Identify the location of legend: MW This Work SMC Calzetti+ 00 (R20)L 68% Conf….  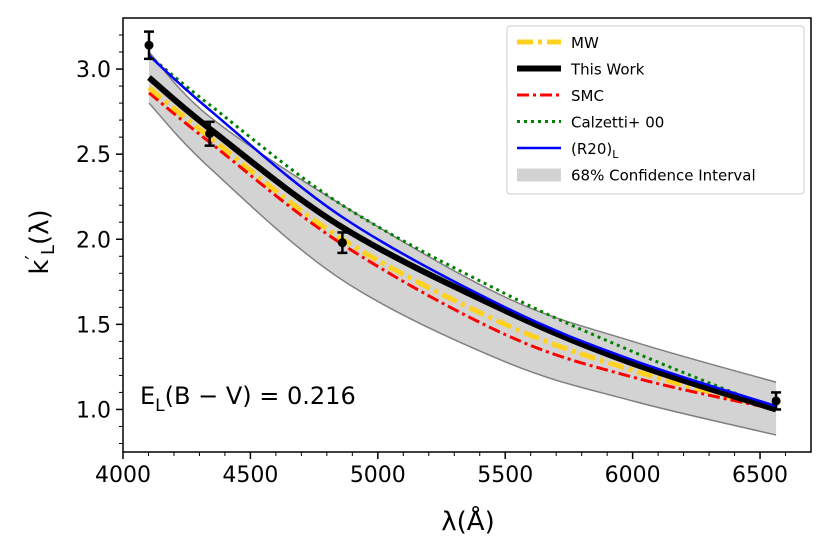
(655, 110).